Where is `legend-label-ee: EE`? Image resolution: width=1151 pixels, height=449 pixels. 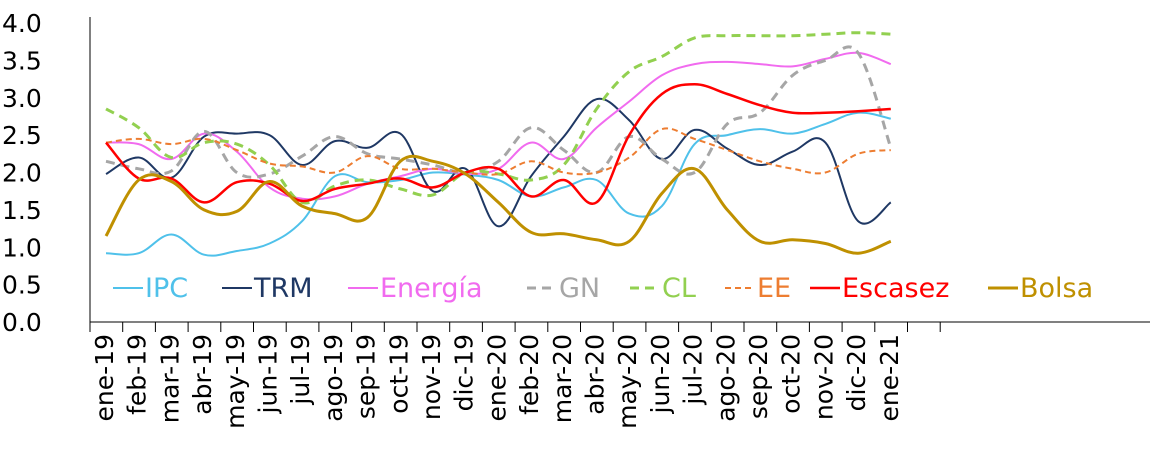
legend-label-ee: EE is located at coordinates (774, 288).